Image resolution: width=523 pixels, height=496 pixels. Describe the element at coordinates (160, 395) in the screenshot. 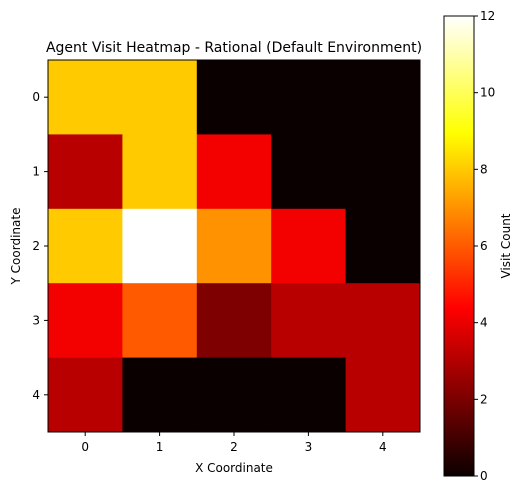

I see `heatmap-cell-r4-c1` at that location.